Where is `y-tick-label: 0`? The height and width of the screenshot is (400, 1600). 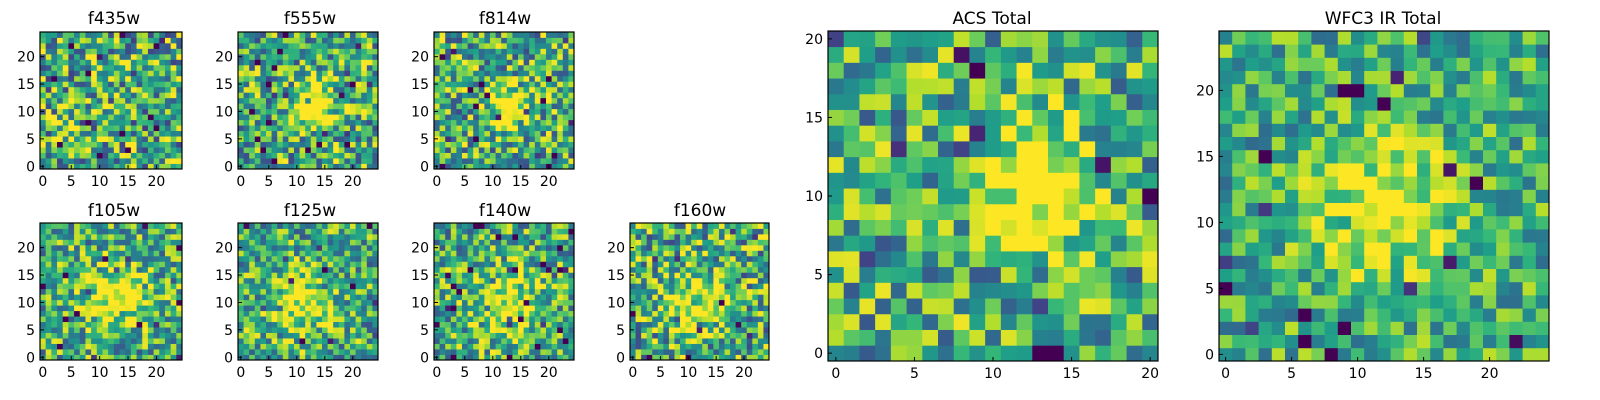
y-tick-label: 0 is located at coordinates (30, 358).